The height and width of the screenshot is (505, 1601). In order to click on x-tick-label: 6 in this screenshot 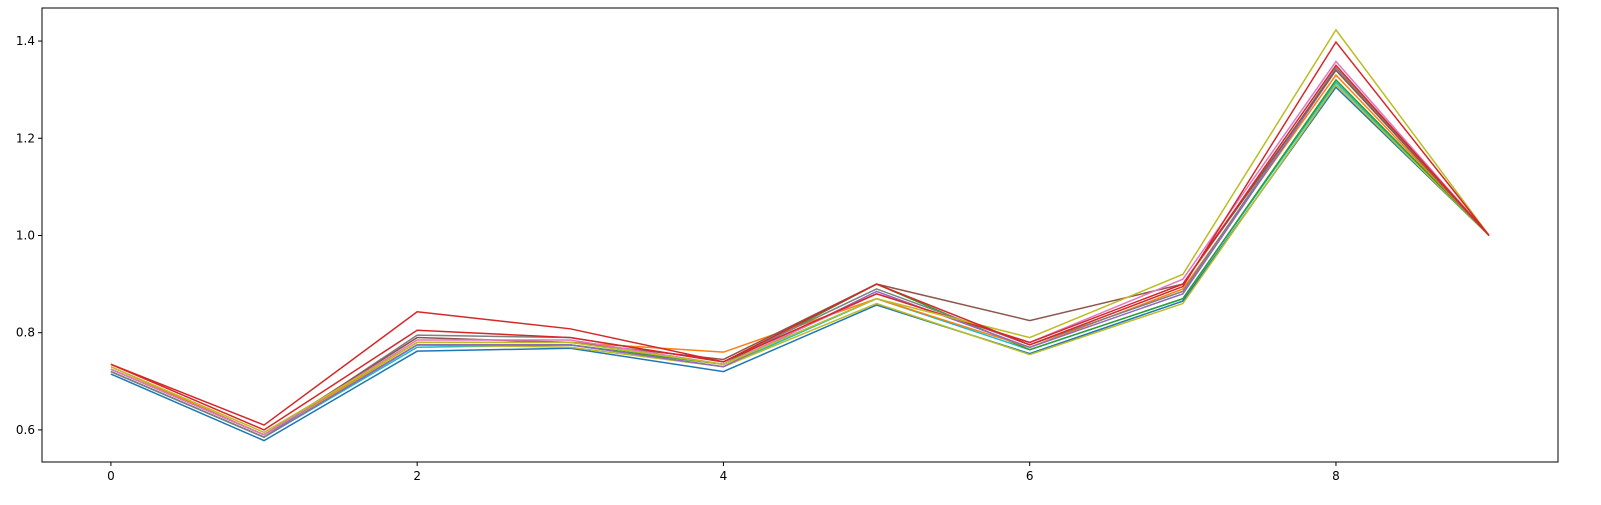, I will do `click(1030, 476)`.